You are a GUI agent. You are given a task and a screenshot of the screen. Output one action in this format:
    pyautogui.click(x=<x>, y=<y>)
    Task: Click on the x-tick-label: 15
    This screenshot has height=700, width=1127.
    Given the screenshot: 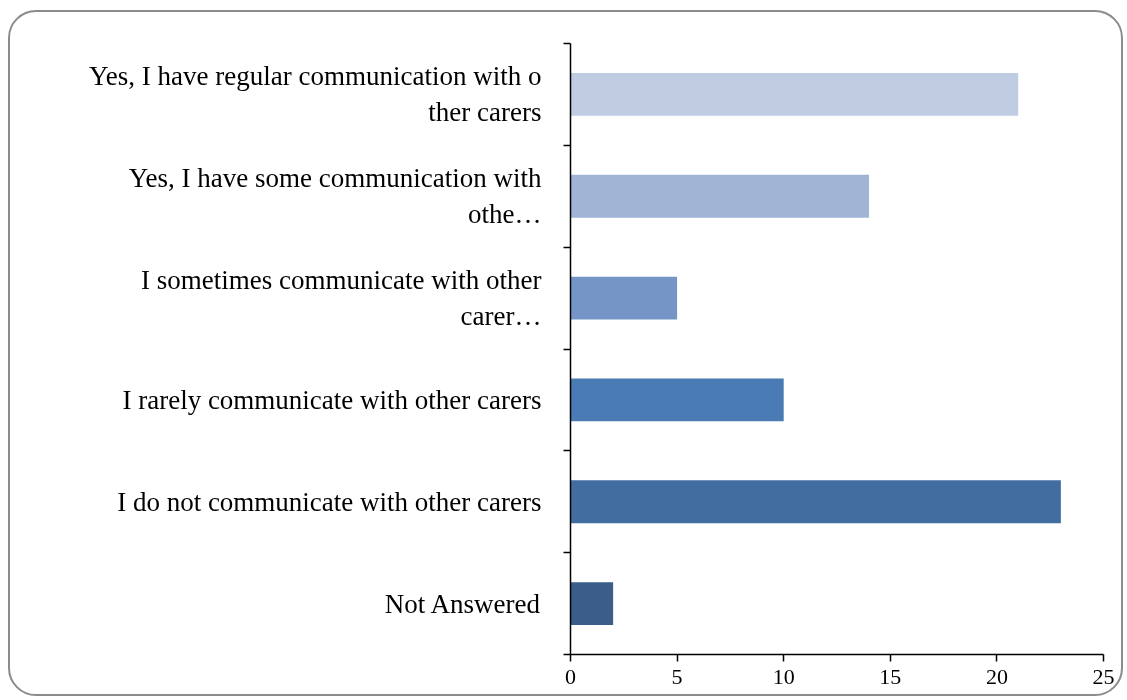 What is the action you would take?
    pyautogui.click(x=890, y=676)
    